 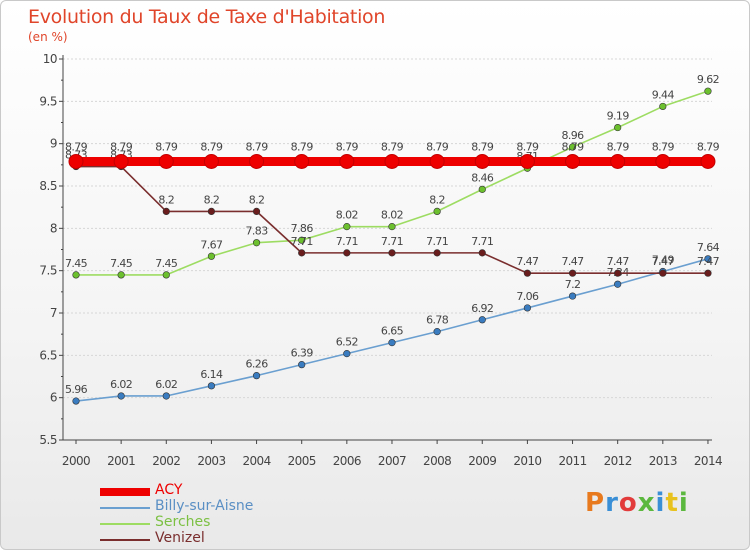 I want to click on data-label: 7.49, so click(x=663, y=260).